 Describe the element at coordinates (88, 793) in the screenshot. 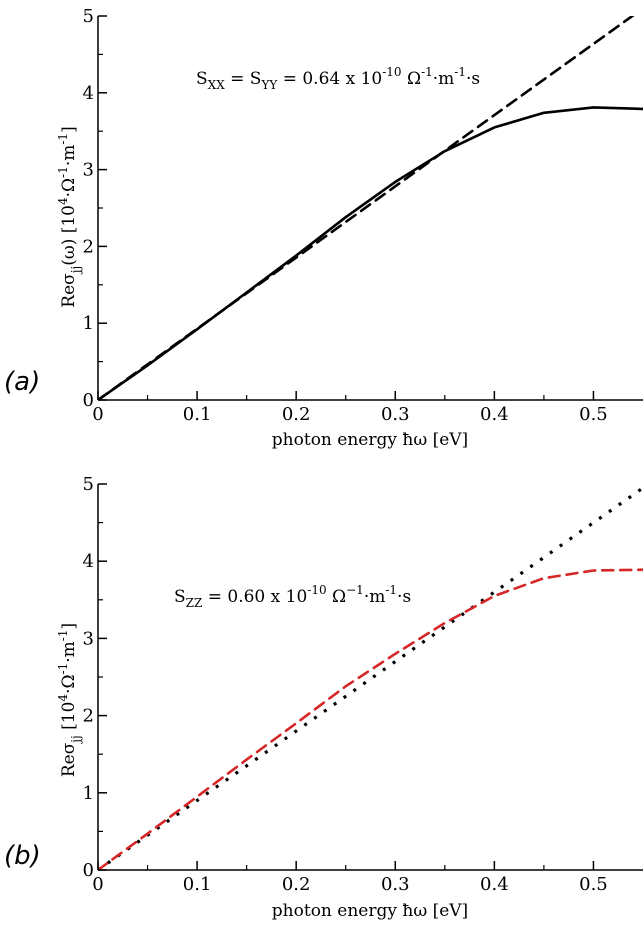

I see `y-tick-label-b: 1` at that location.